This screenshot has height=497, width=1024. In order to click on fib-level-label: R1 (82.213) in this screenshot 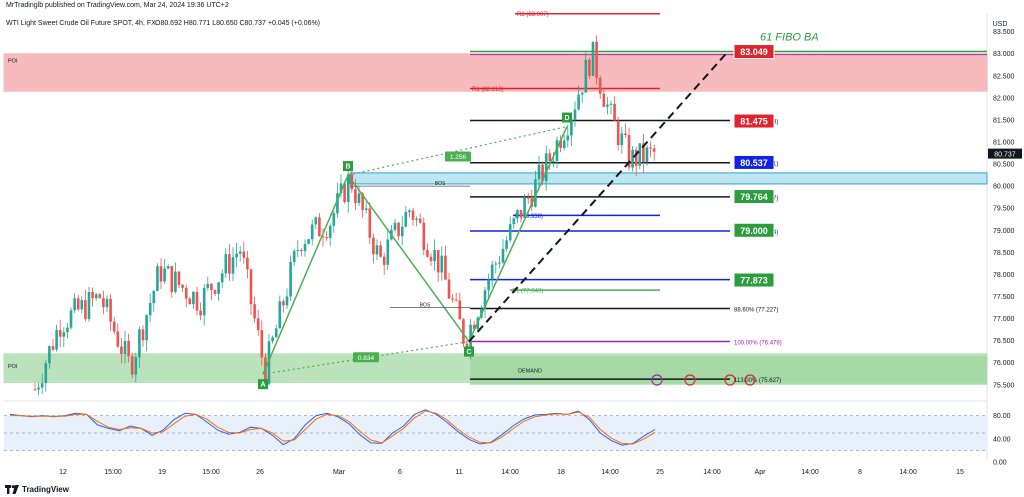, I will do `click(488, 90)`.